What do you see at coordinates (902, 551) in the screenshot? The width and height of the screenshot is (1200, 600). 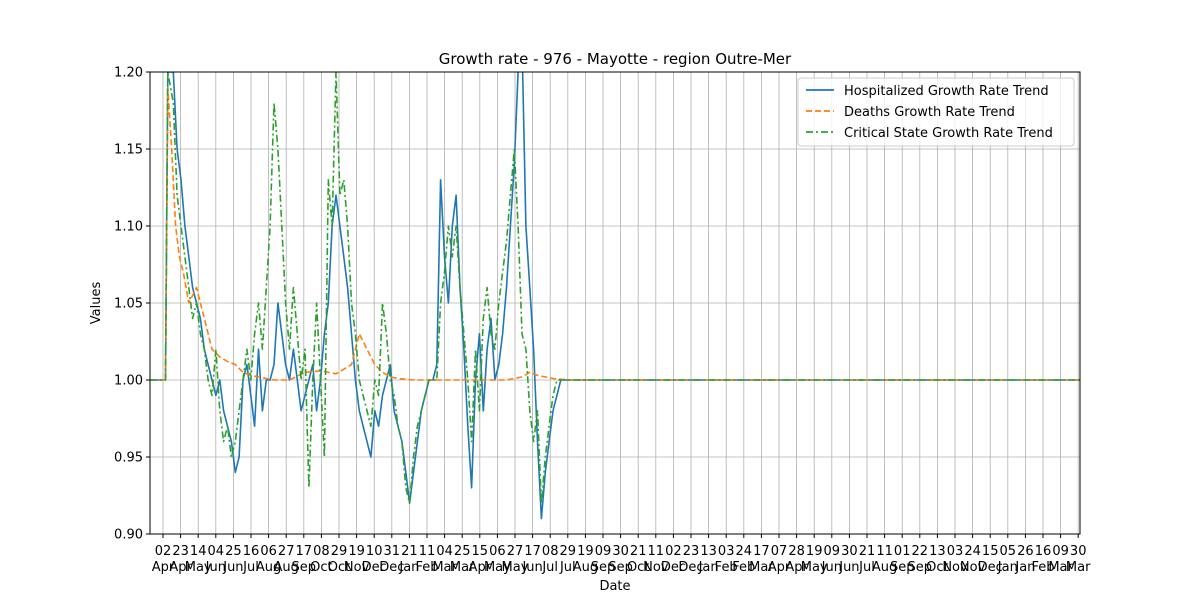 I see `x-tick-day-label: 01` at bounding box center [902, 551].